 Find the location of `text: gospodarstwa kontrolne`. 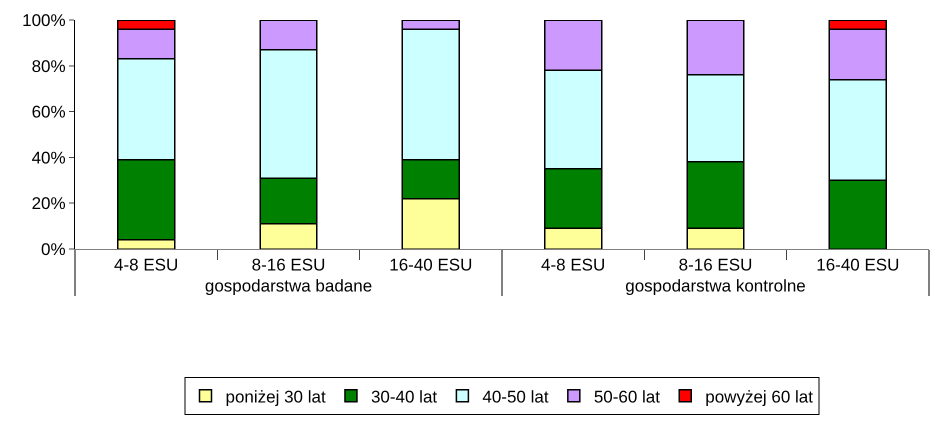

text: gospodarstwa kontrolne is located at coordinates (715, 286).